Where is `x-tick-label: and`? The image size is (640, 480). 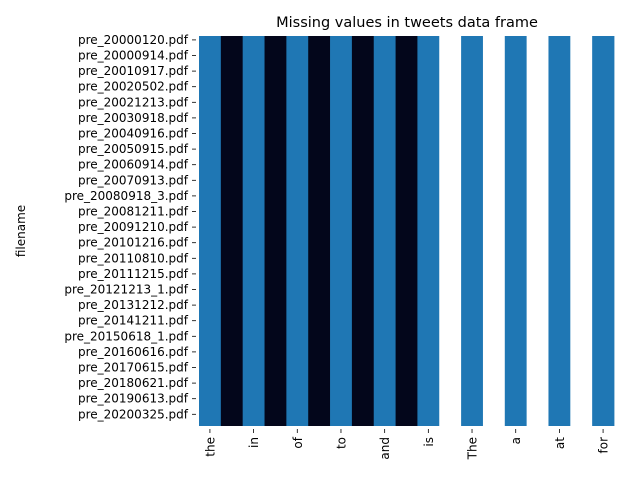 x-tick-label: and is located at coordinates (385, 448).